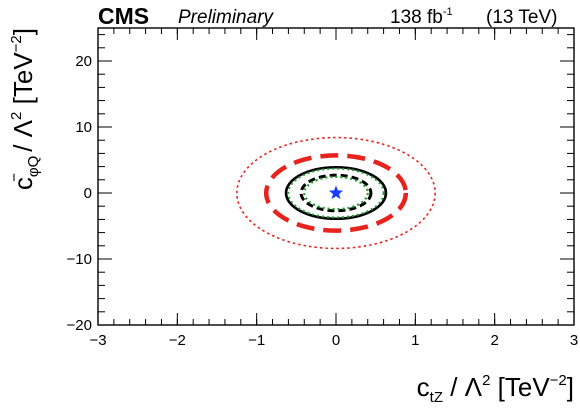 Image resolution: width=580 pixels, height=408 pixels. What do you see at coordinates (256, 340) in the screenshot?
I see `x-tick-label: −1` at bounding box center [256, 340].